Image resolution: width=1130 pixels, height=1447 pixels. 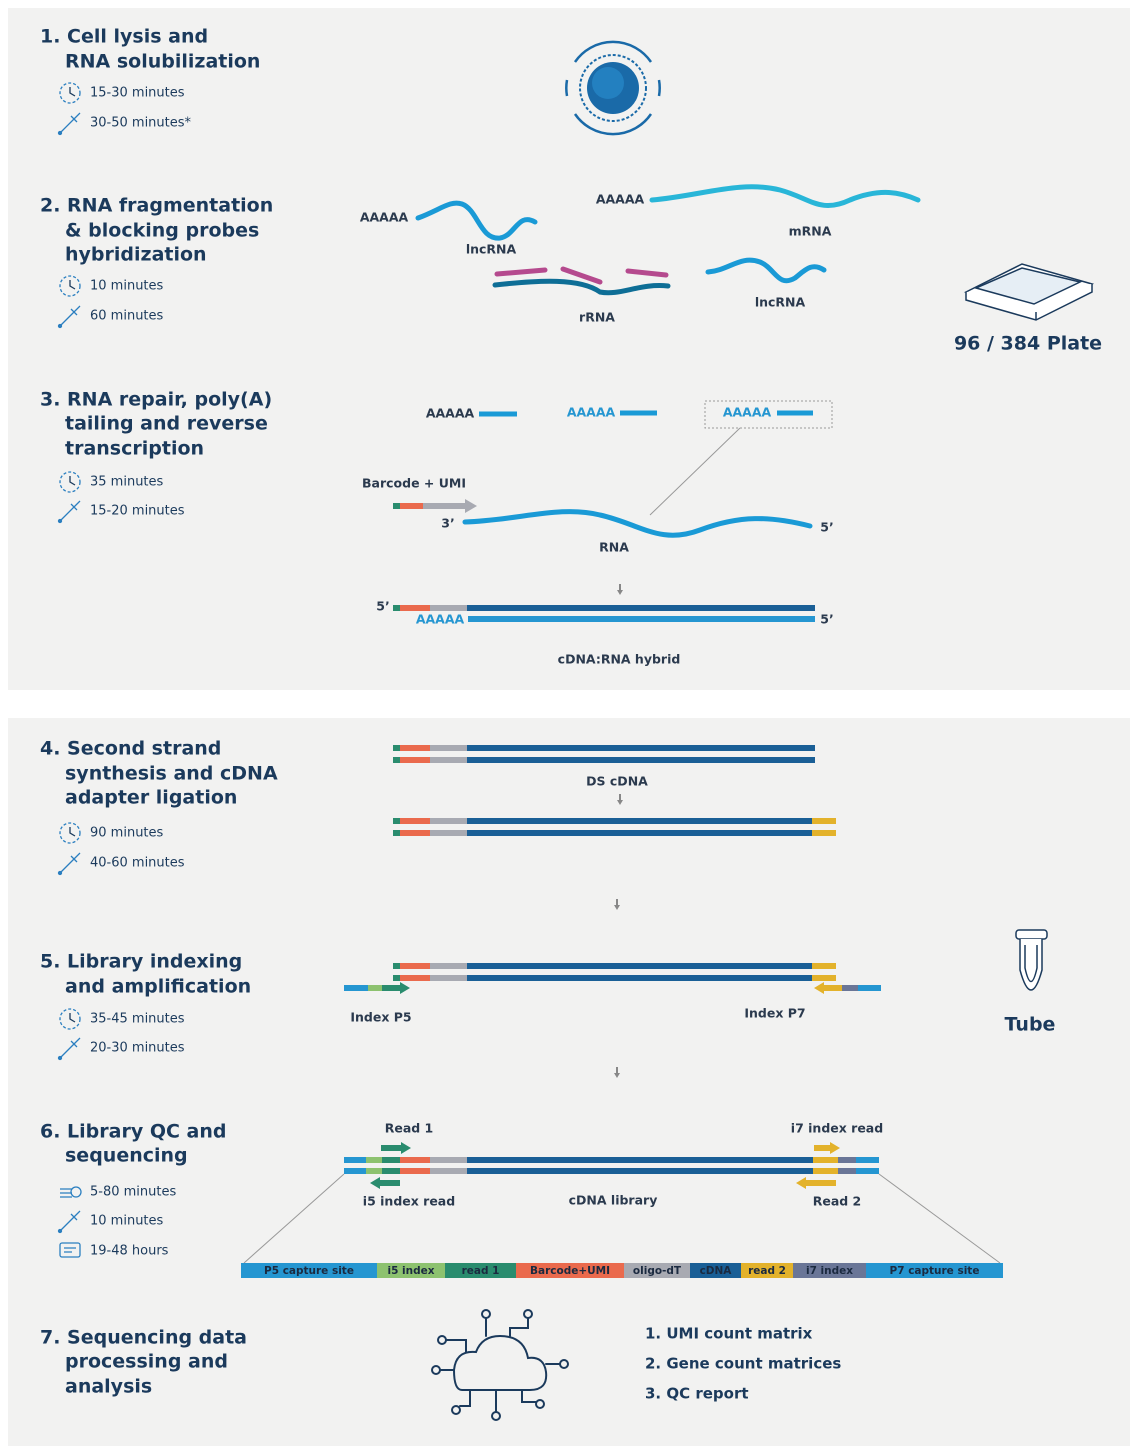 I want to click on segment-label: i5 index, so click(x=410, y=1271).